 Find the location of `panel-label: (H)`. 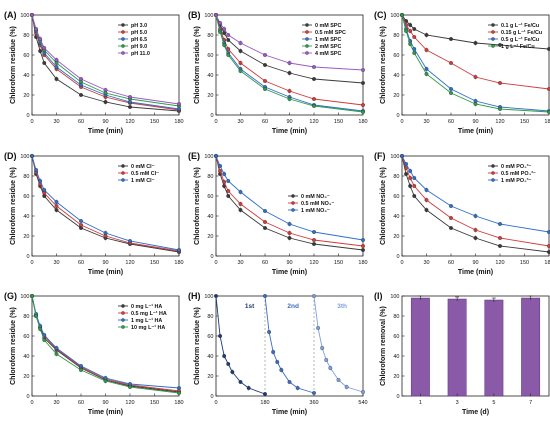

panel-label: (H) is located at coordinates (194, 296).